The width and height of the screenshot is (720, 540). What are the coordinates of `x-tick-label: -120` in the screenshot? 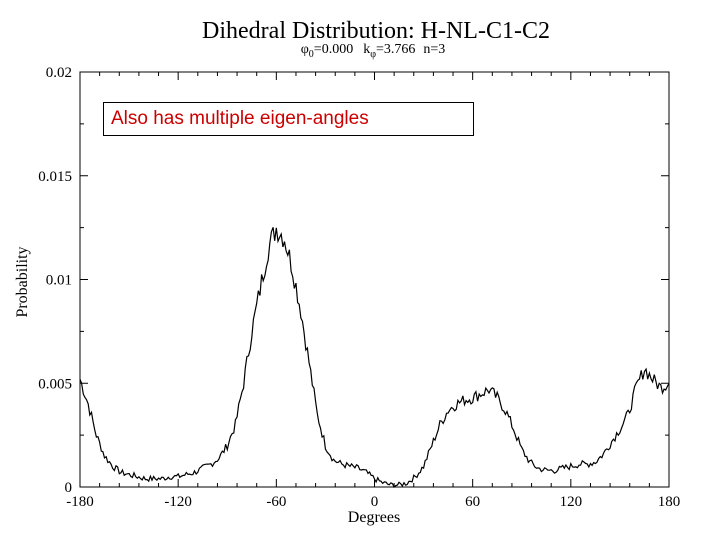 It's located at (178, 502).